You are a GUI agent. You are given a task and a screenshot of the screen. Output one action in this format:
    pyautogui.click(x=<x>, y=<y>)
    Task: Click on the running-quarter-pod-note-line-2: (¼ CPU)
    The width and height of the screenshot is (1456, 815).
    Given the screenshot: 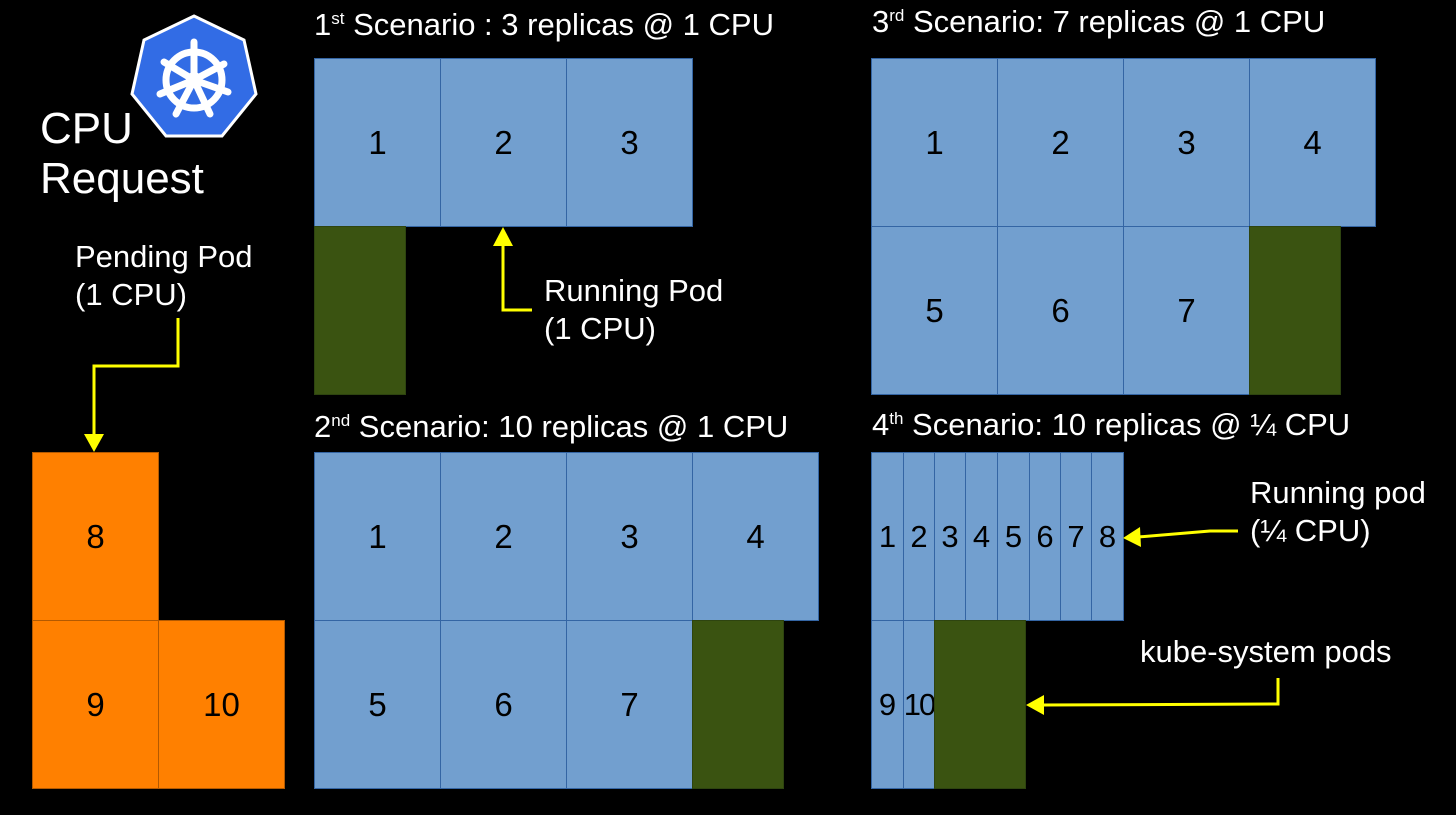 What is the action you would take?
    pyautogui.click(x=1310, y=530)
    